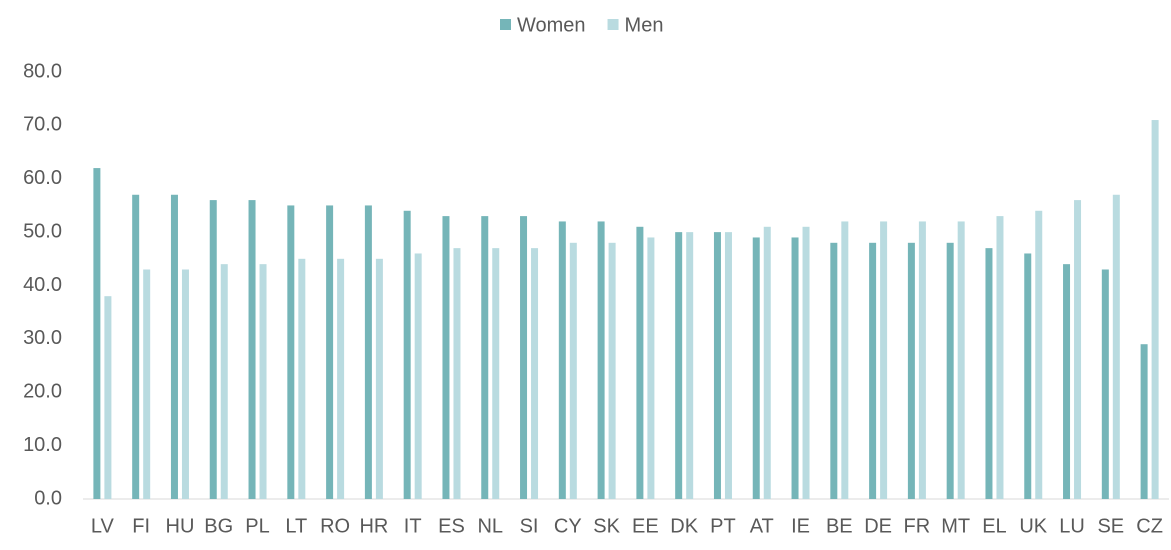 Image resolution: width=1171 pixels, height=550 pixels. What do you see at coordinates (103, 526) in the screenshot?
I see `x-tick-label: LV` at bounding box center [103, 526].